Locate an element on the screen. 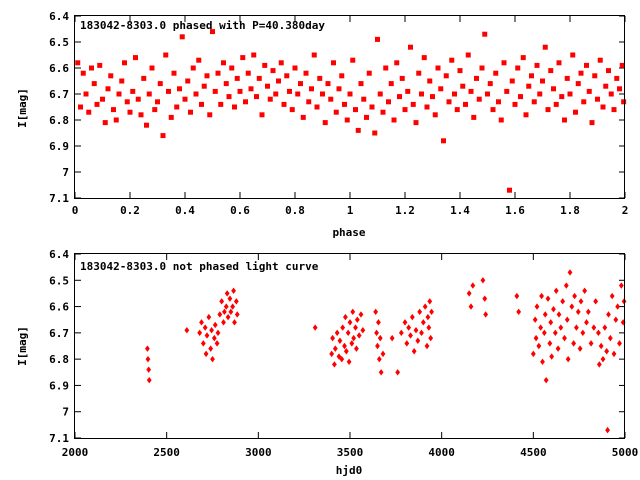 This screenshot has width=640, height=480. phased-x-tick-label: 0.6 is located at coordinates (240, 210).